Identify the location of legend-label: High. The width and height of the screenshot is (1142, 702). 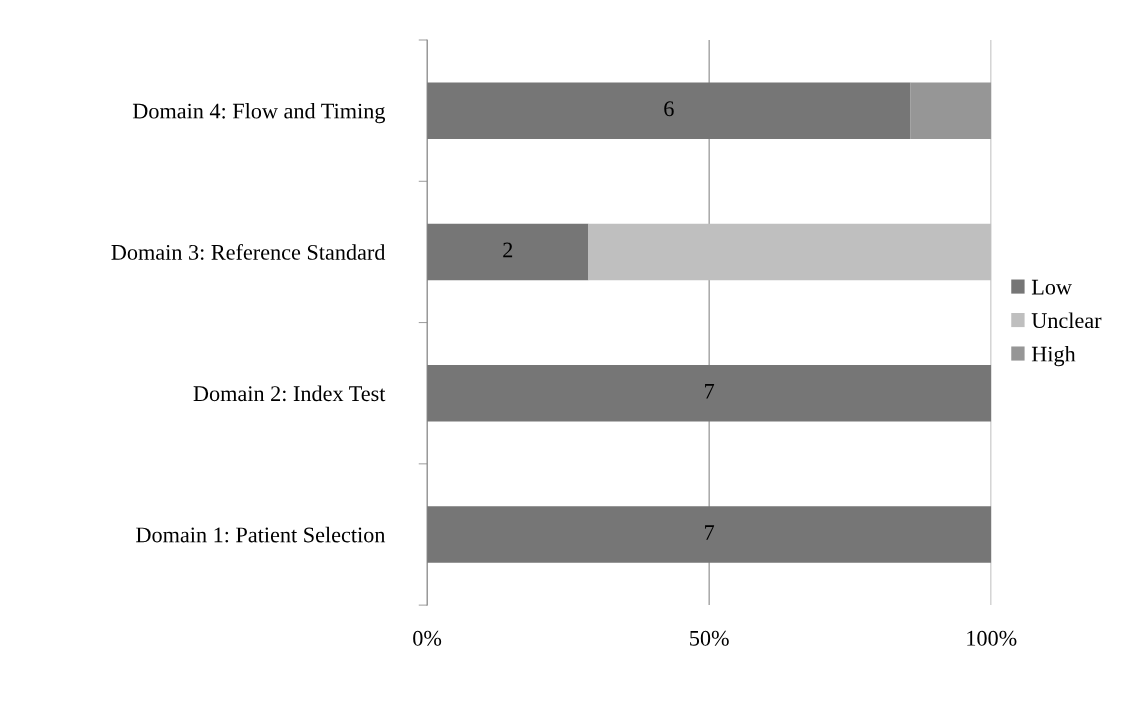
(1053, 356).